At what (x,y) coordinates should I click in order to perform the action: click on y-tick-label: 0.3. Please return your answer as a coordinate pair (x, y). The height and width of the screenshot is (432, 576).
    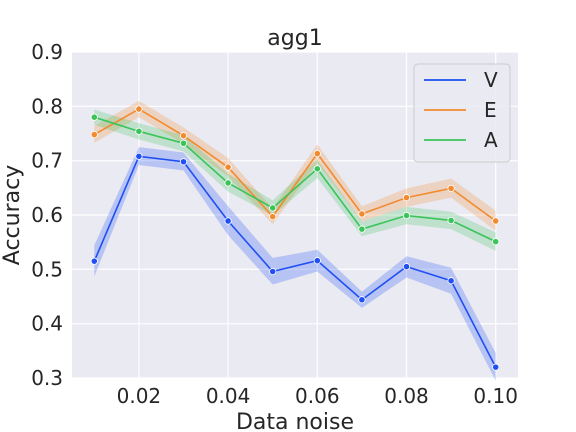
    Looking at the image, I should click on (47, 378).